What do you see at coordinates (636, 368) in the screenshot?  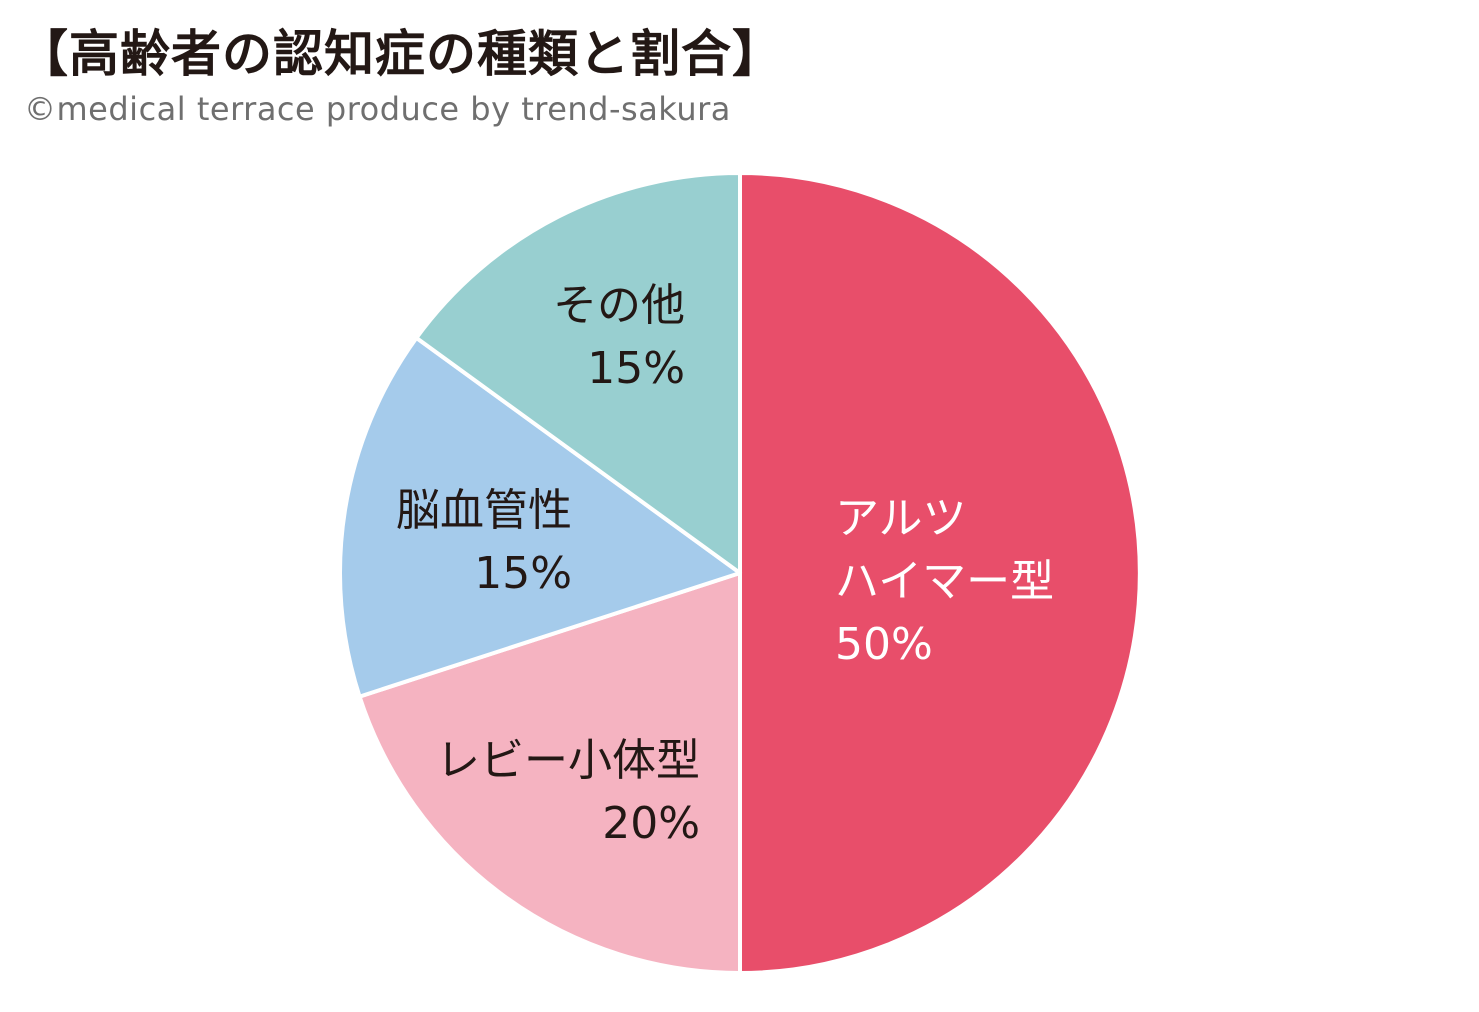 I see `slice-percent-label-3: 15%` at bounding box center [636, 368].